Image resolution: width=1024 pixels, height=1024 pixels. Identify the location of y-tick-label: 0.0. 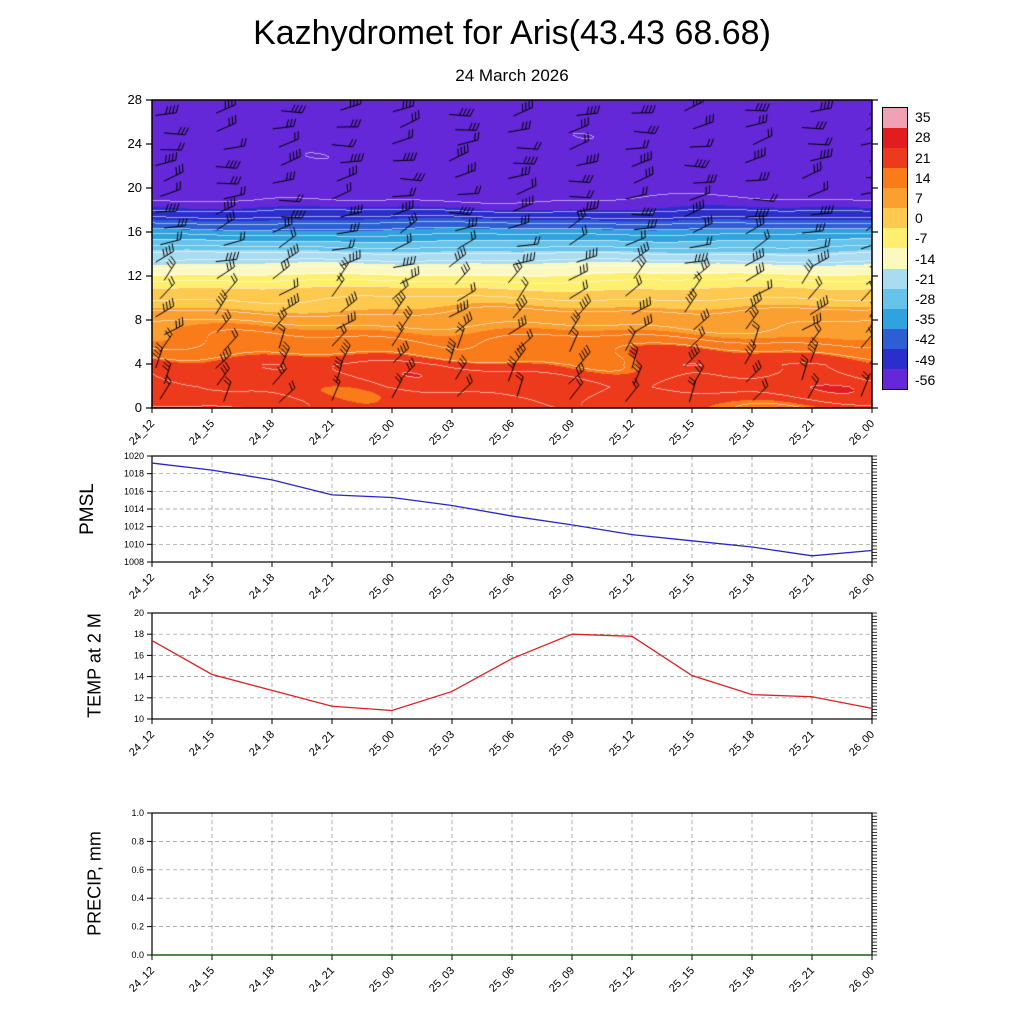
(137, 955).